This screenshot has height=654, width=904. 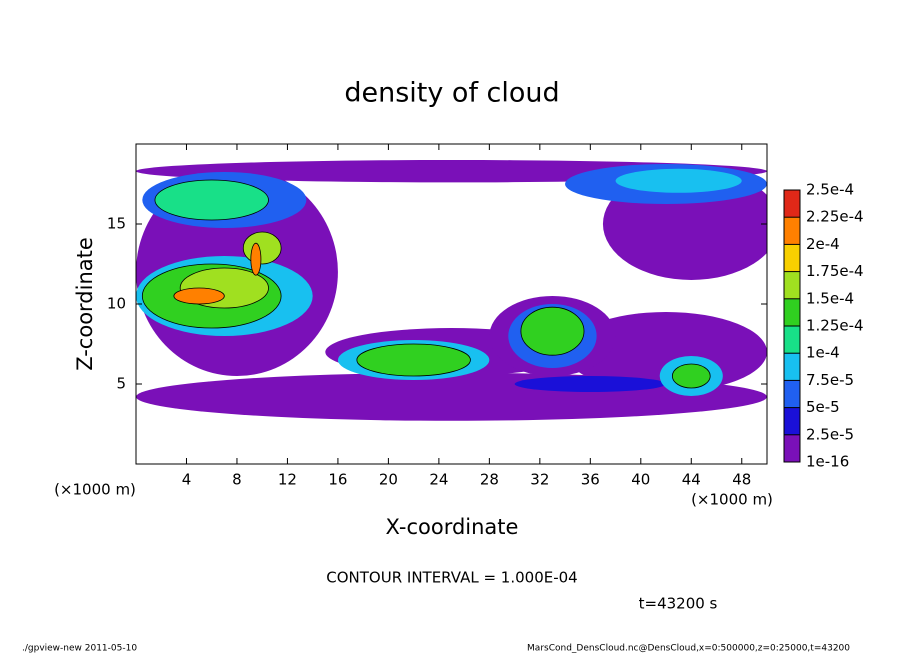 What do you see at coordinates (823, 407) in the screenshot?
I see `colorbar-label: 5e-5` at bounding box center [823, 407].